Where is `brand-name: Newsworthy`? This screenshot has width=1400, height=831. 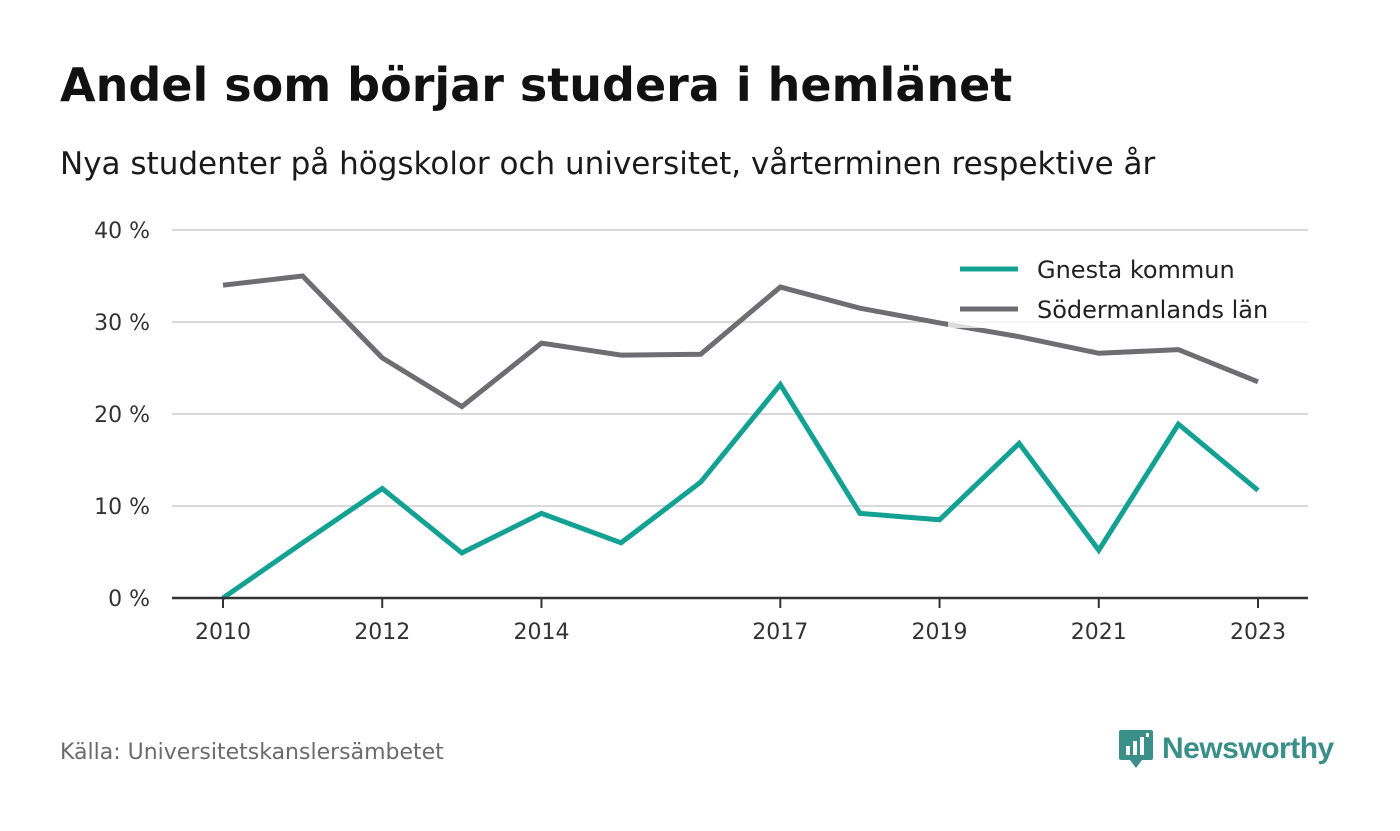 brand-name: Newsworthy is located at coordinates (1248, 748).